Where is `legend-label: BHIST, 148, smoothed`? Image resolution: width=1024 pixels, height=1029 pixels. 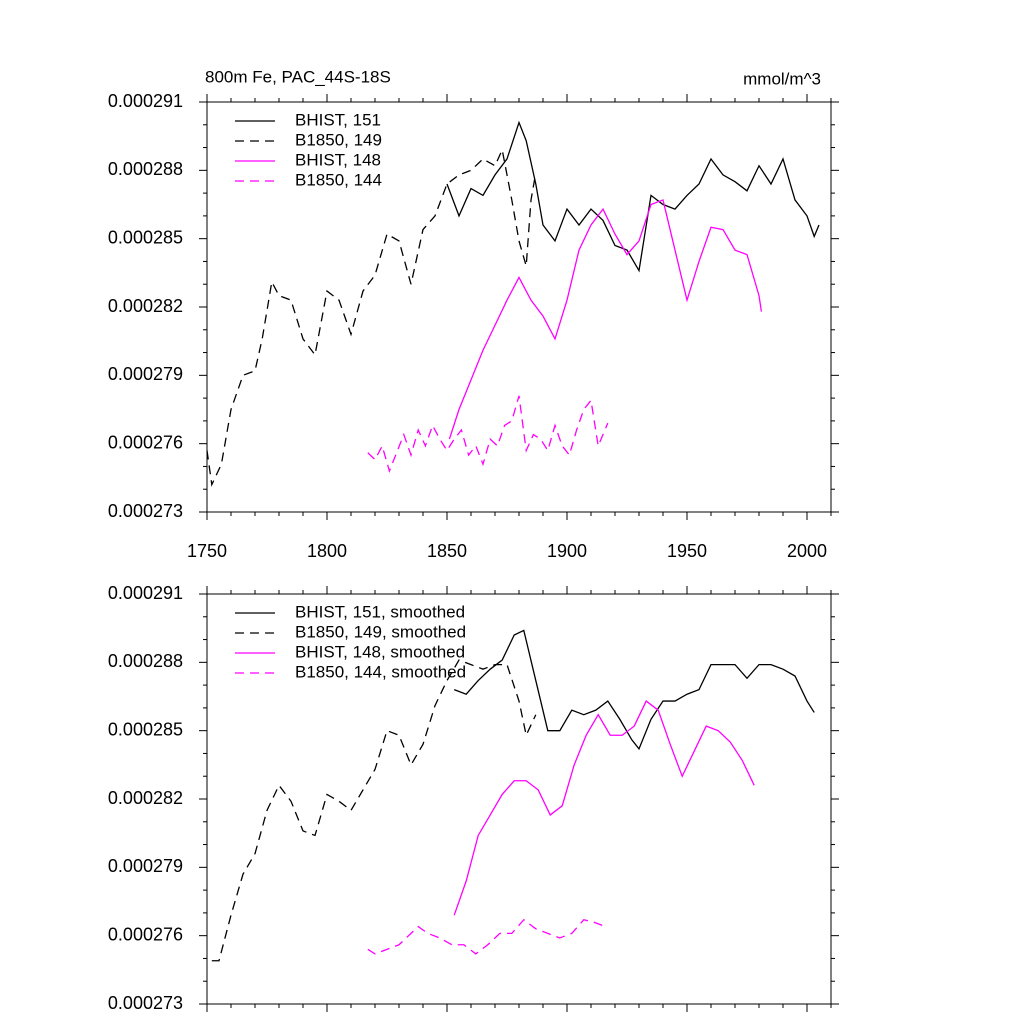
legend-label: BHIST, 148, smoothed is located at coordinates (380, 651).